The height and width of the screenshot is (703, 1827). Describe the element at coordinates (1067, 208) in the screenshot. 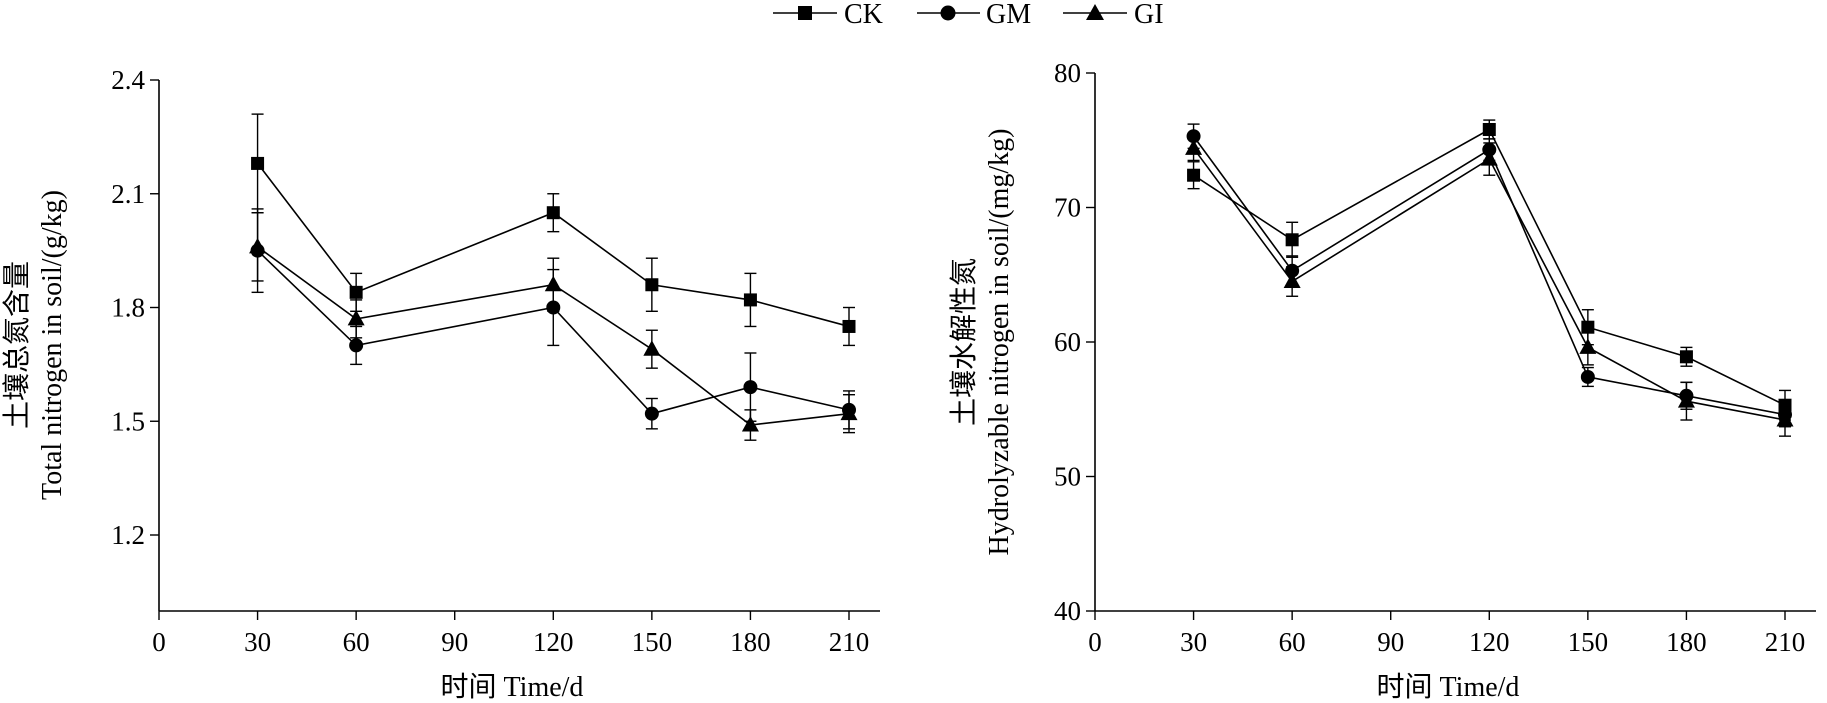

I see `y-tick-label: 70` at that location.